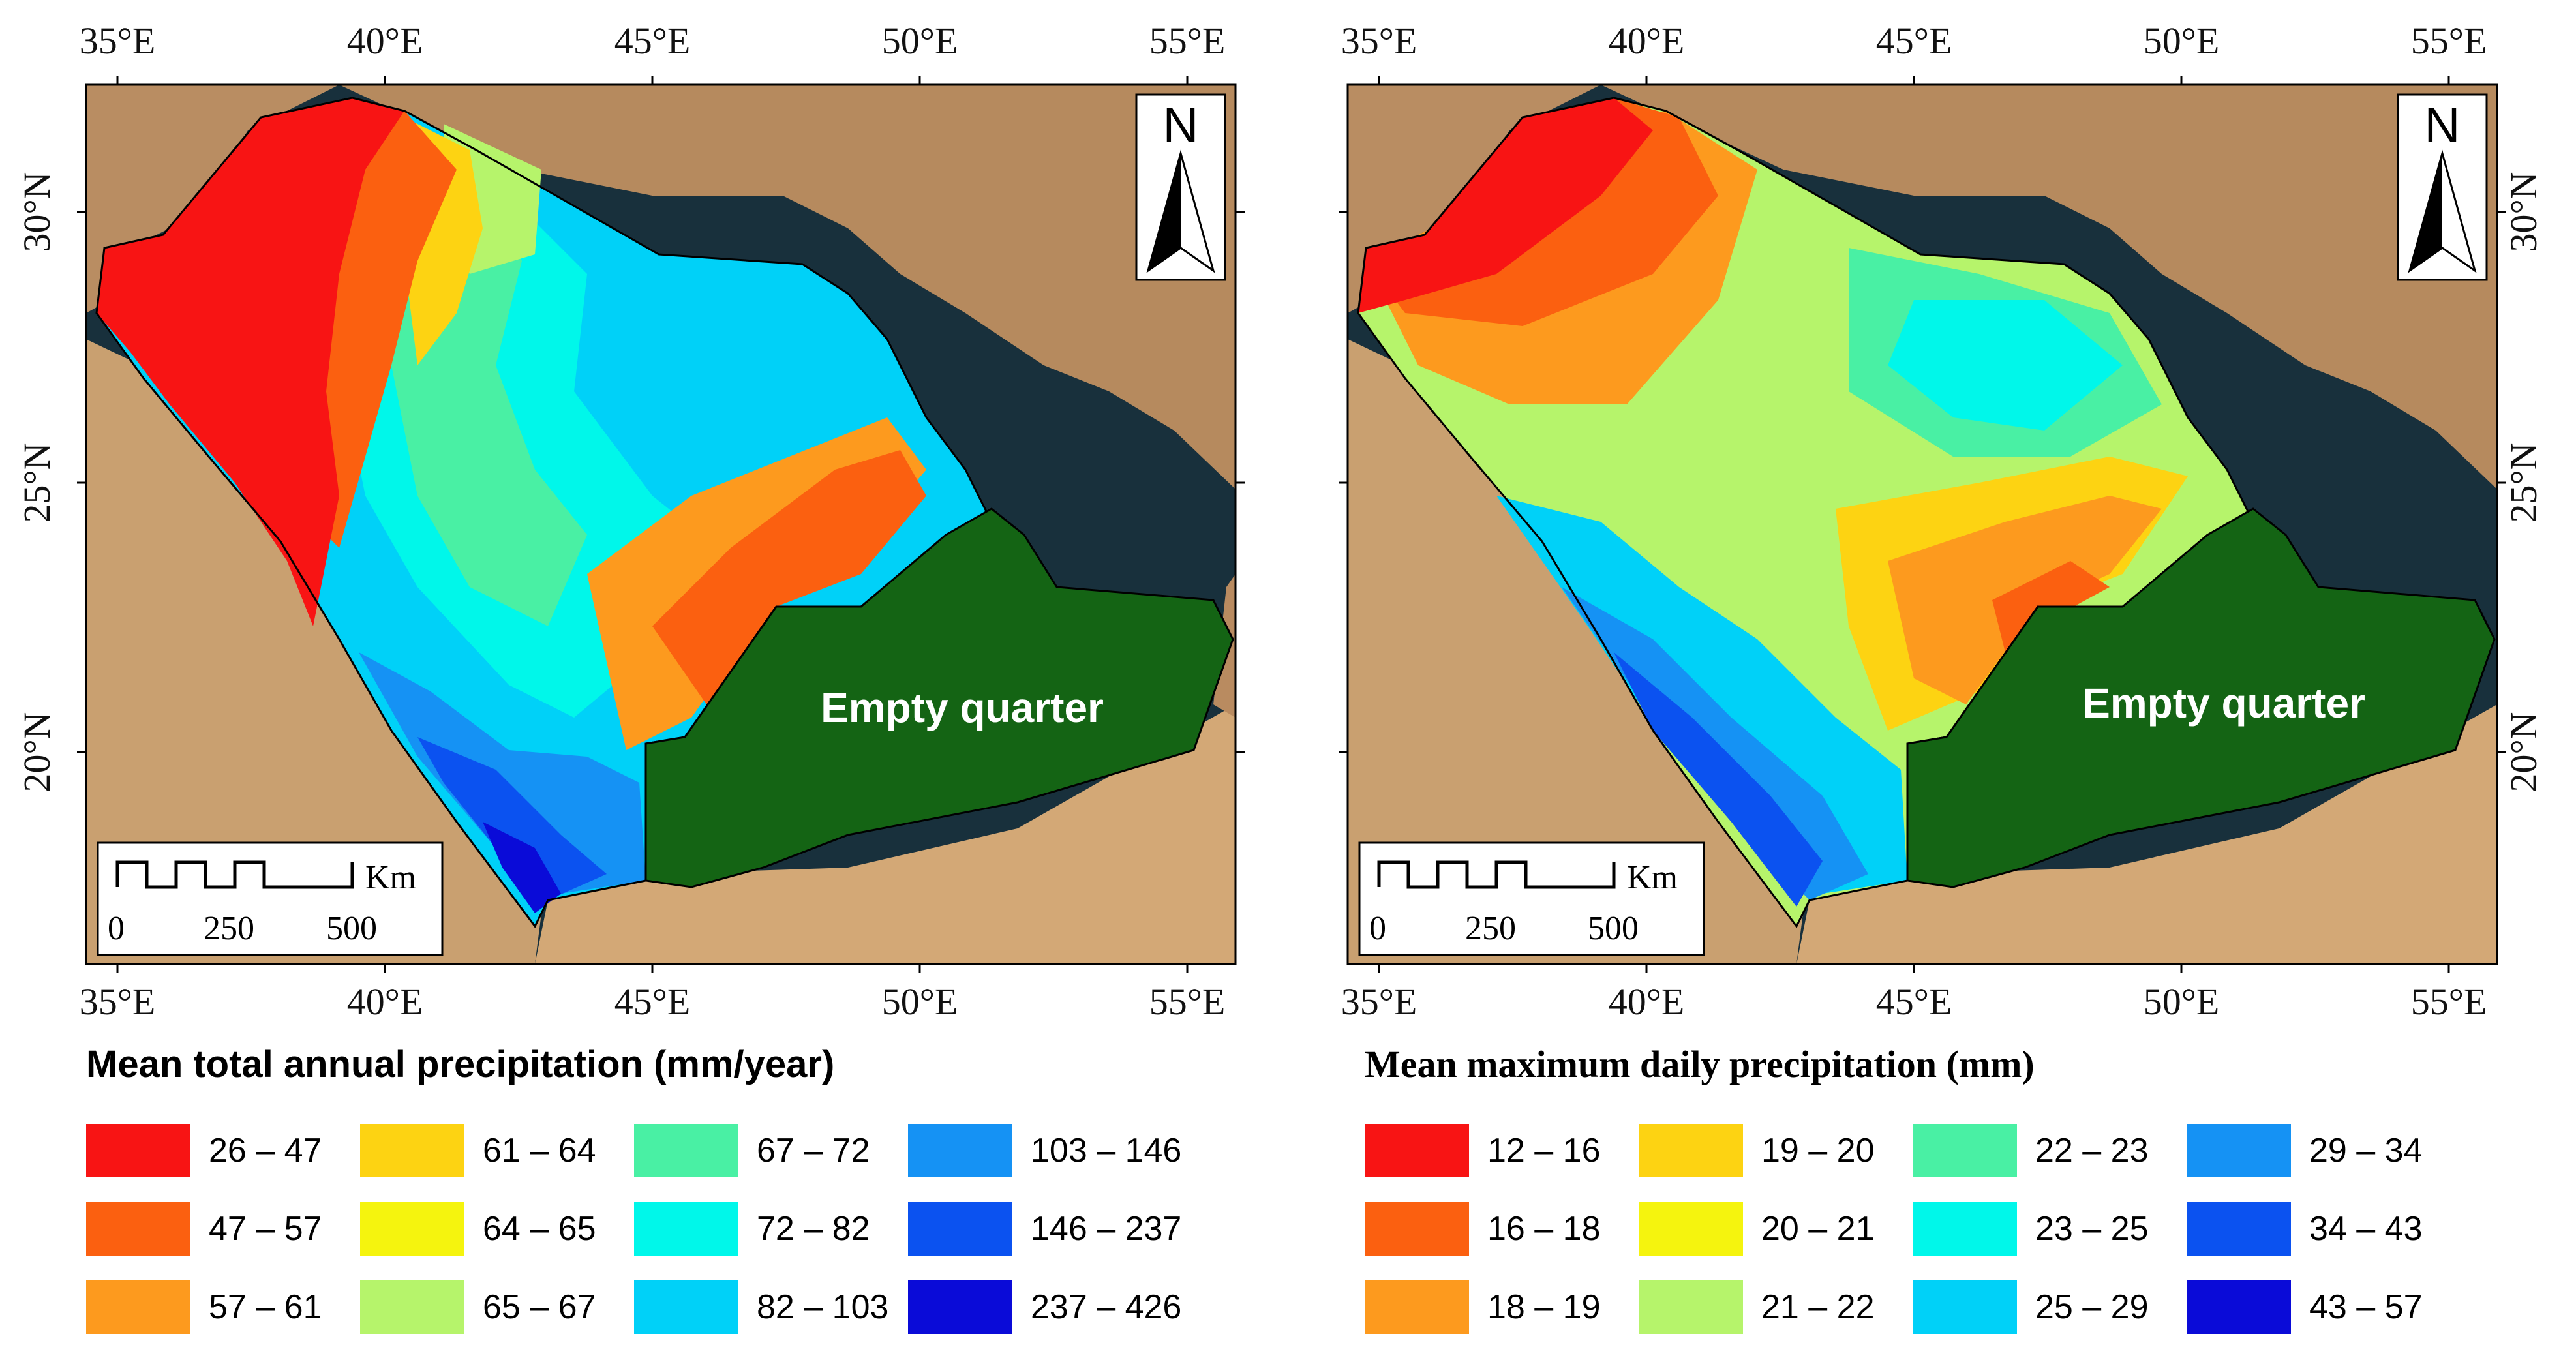 The height and width of the screenshot is (1360, 2576). I want to click on lat-labels-right: 30°N 25°N 20°N, so click(2524, 482).